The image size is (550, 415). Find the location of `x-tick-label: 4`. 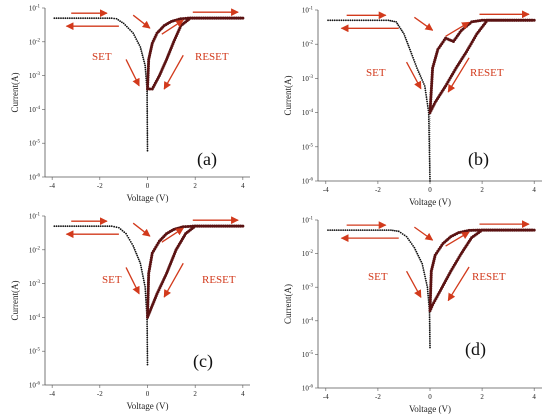

x-tick-label: 4 is located at coordinates (534, 397).